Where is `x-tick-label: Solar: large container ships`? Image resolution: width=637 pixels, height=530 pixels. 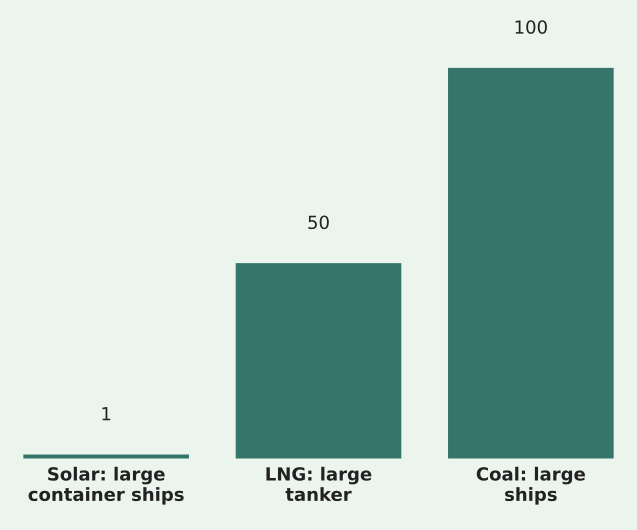
x-tick-label: Solar: large container ships is located at coordinates (106, 485).